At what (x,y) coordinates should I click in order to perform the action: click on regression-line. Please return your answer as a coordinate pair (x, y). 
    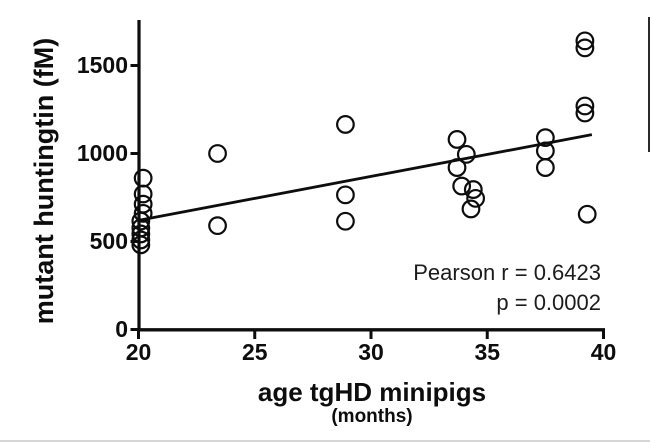
    Looking at the image, I should click on (365, 177).